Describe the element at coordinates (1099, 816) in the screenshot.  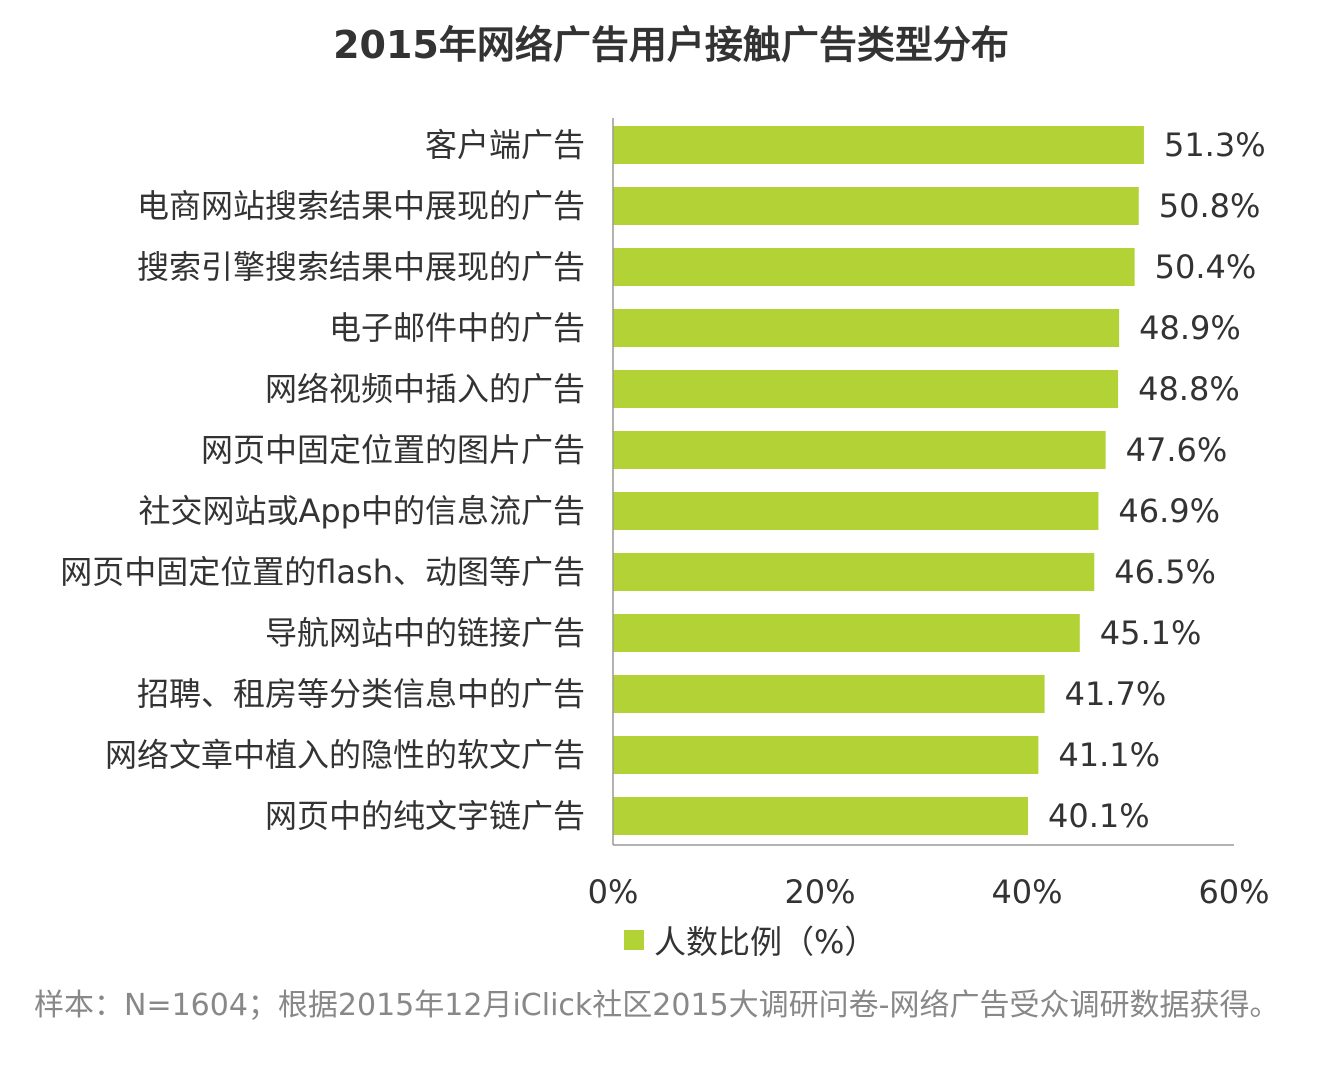
I see `data-label: 40.1%` at that location.